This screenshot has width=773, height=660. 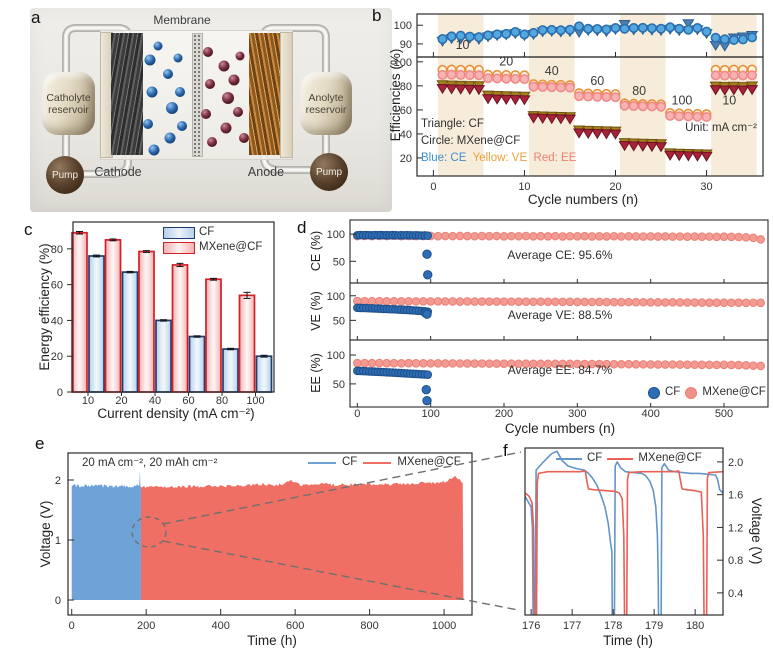 What do you see at coordinates (266, 172) in the screenshot?
I see `anode-label: Anode` at bounding box center [266, 172].